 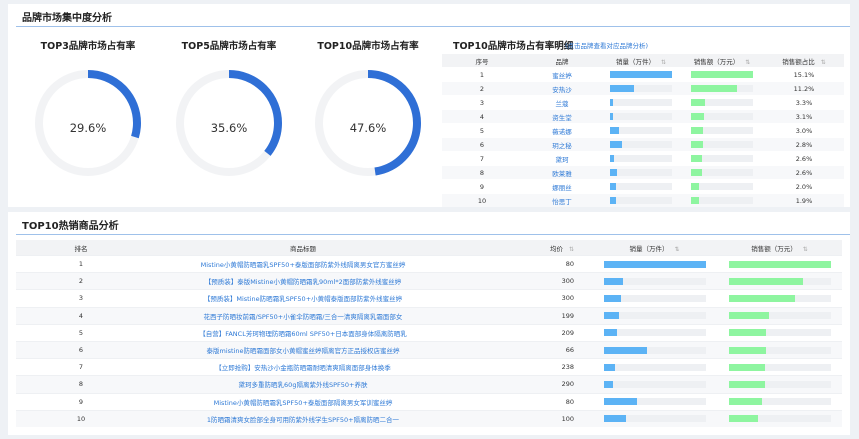 I want to click on table-row: 1 蜜丝婷 15.1%, so click(x=643, y=74).